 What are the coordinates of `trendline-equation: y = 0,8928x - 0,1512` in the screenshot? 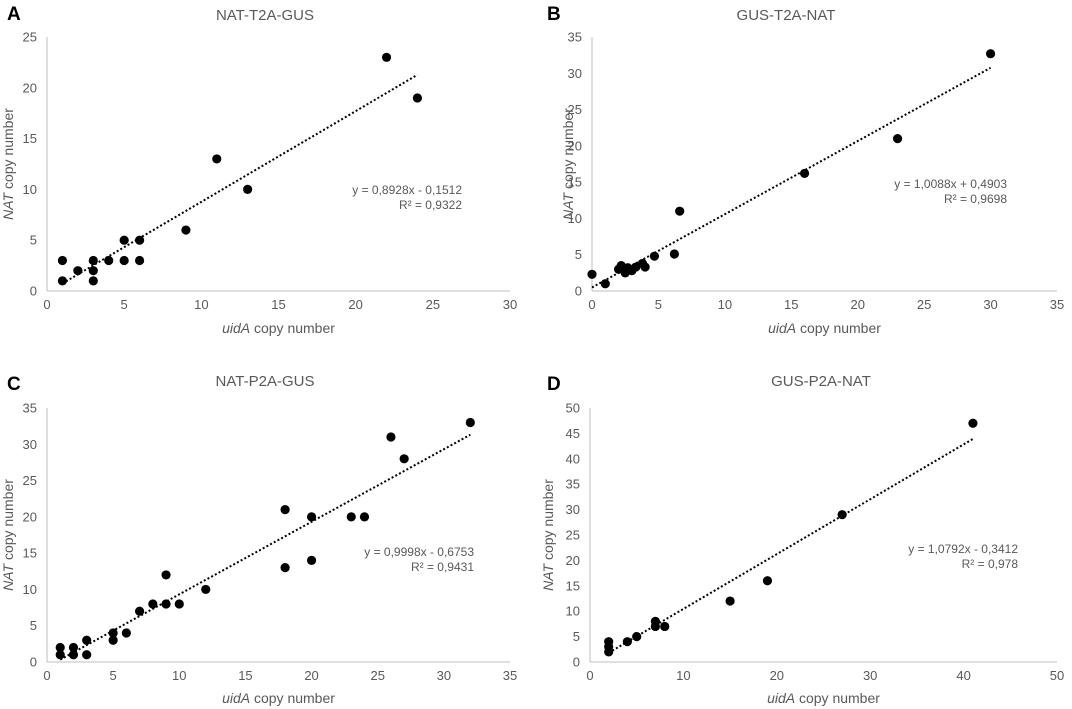 It's located at (407, 190).